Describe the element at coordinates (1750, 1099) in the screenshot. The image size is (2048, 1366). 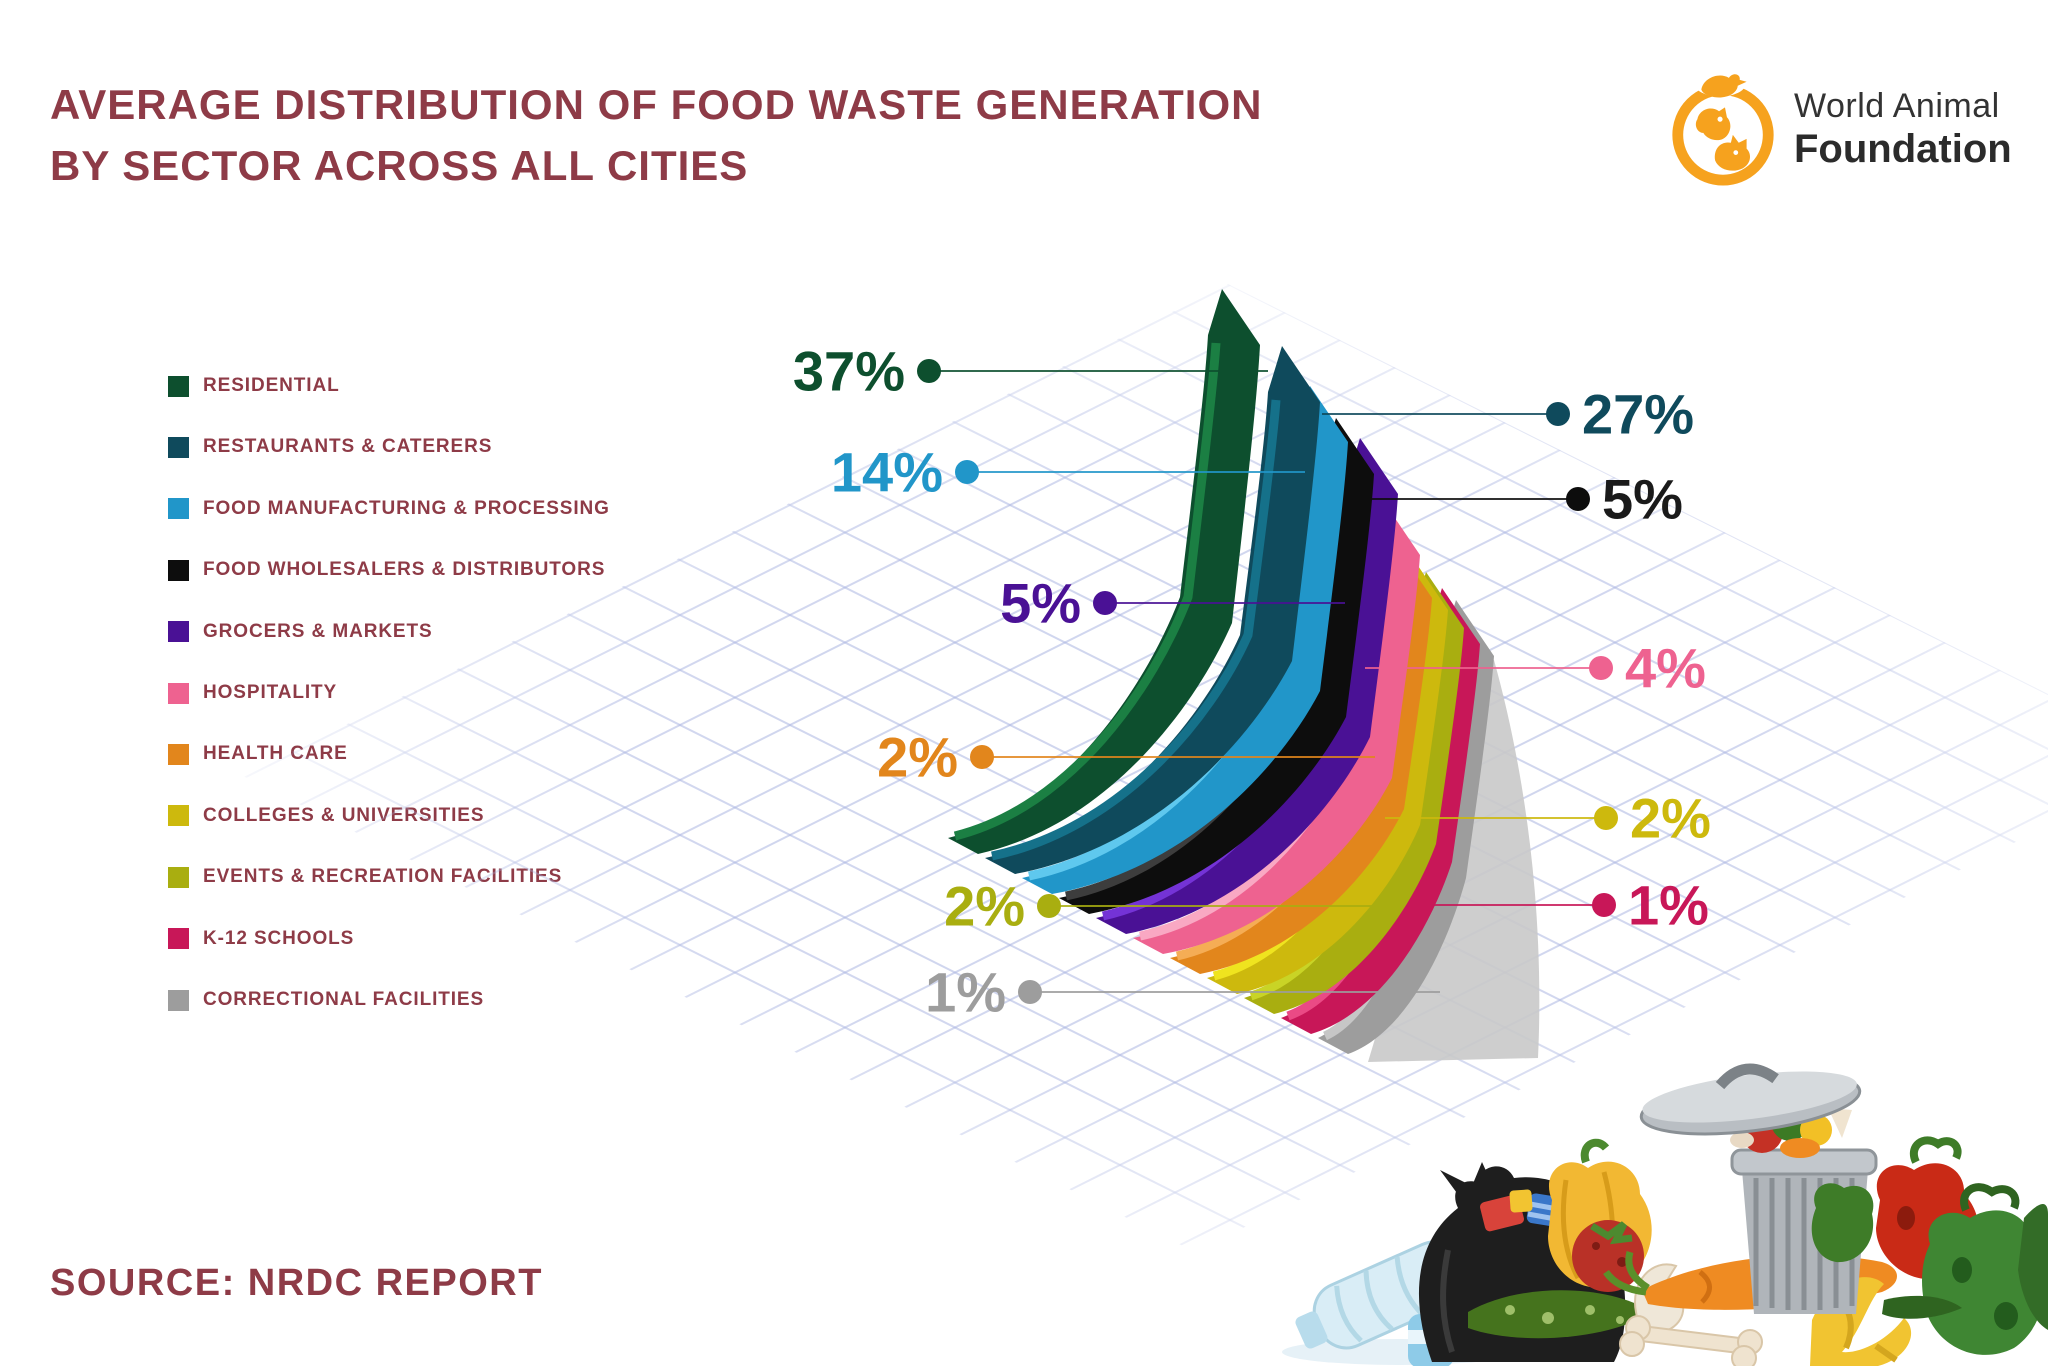
I see `trash-can-lid` at that location.